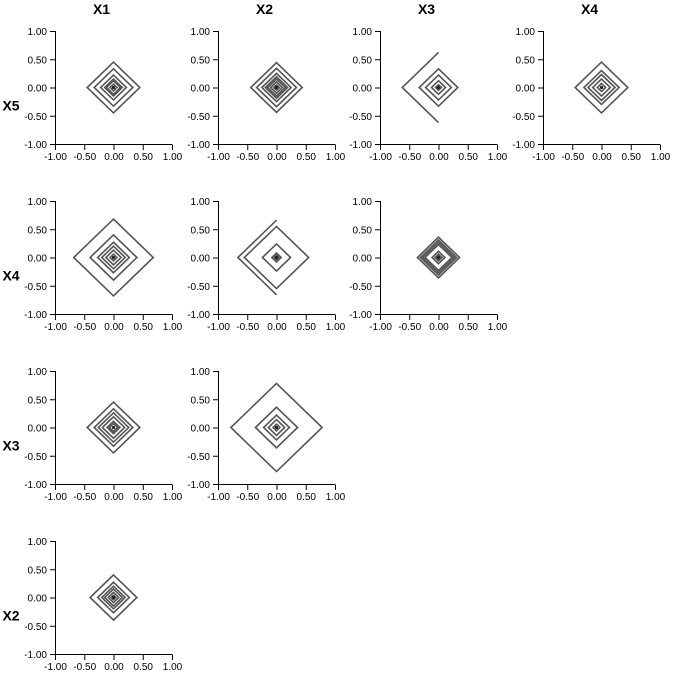 Image resolution: width=684 pixels, height=675 pixels. What do you see at coordinates (38, 230) in the screenshot?
I see `y-tick-label: 0.50` at bounding box center [38, 230].